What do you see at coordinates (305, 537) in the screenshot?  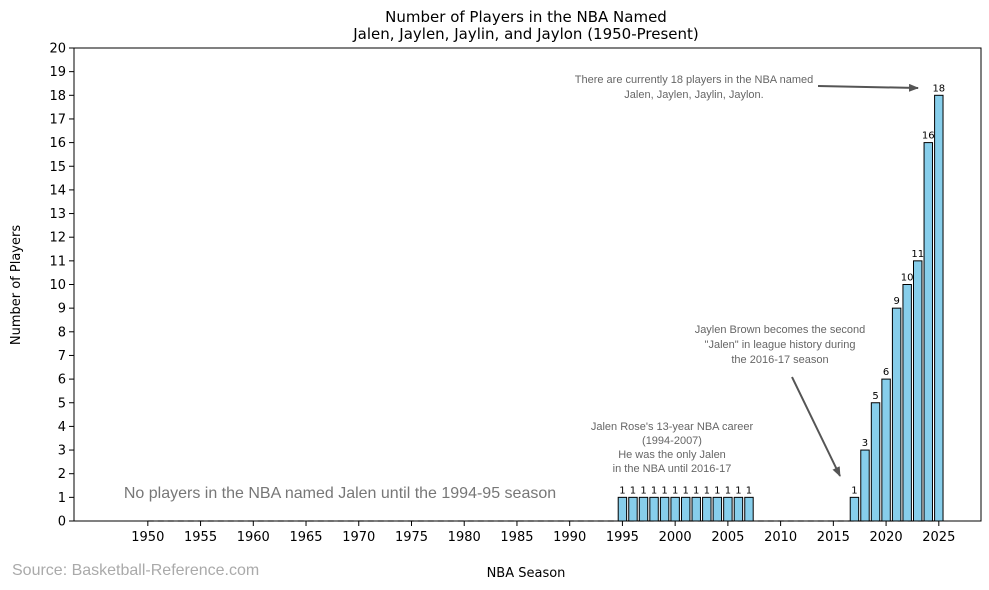 I see `x-tick-label-1965: 1965` at bounding box center [305, 537].